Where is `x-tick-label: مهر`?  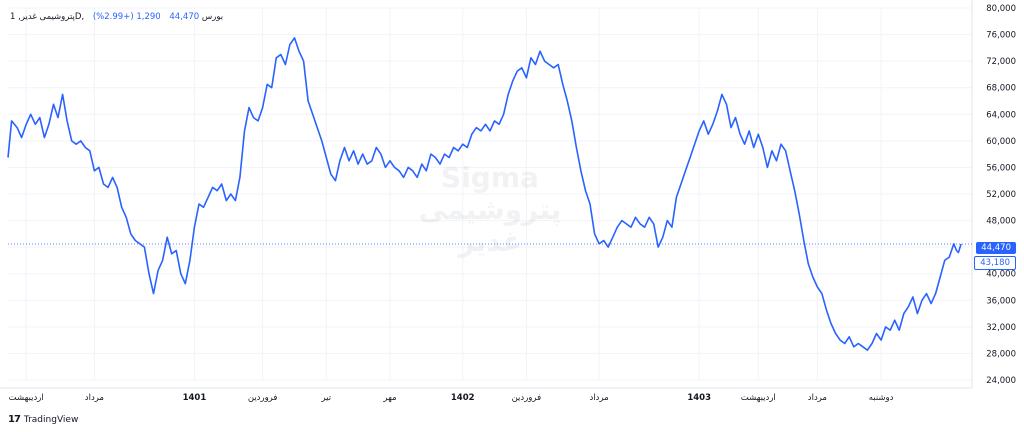
x-tick-label: مهر is located at coordinates (389, 398).